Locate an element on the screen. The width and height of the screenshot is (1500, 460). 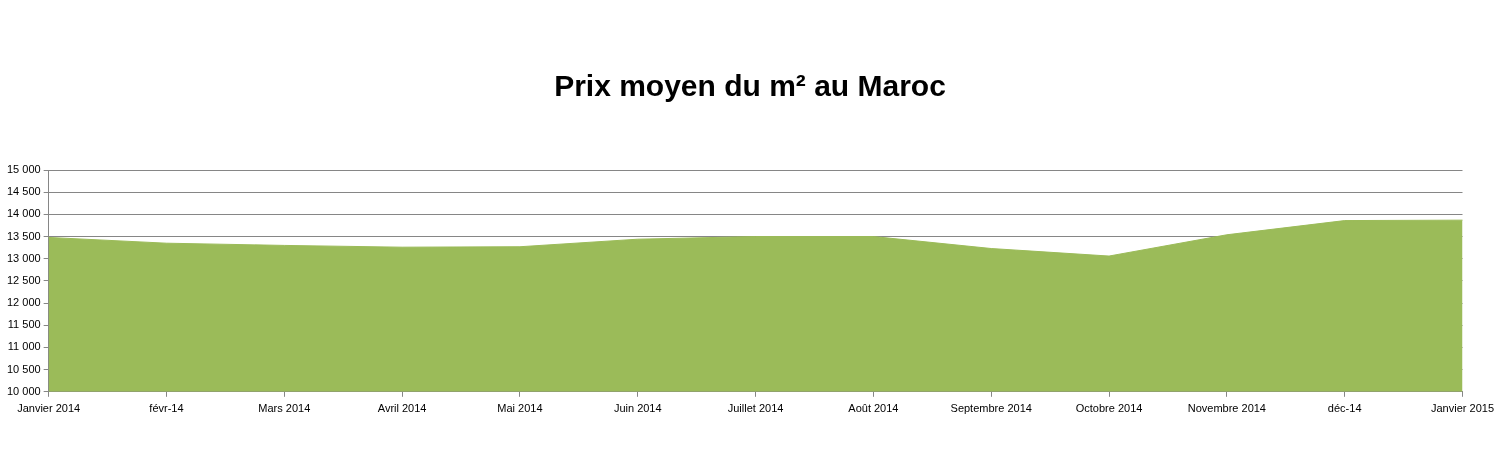
x-tick-label: Juin 2014 is located at coordinates (637, 408).